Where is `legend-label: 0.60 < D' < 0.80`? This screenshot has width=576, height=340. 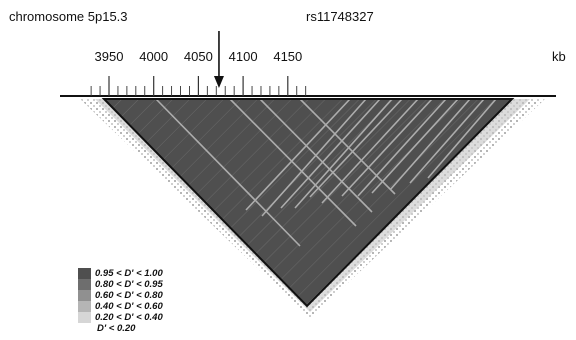
legend-label: 0.60 < D' < 0.80 is located at coordinates (129, 295).